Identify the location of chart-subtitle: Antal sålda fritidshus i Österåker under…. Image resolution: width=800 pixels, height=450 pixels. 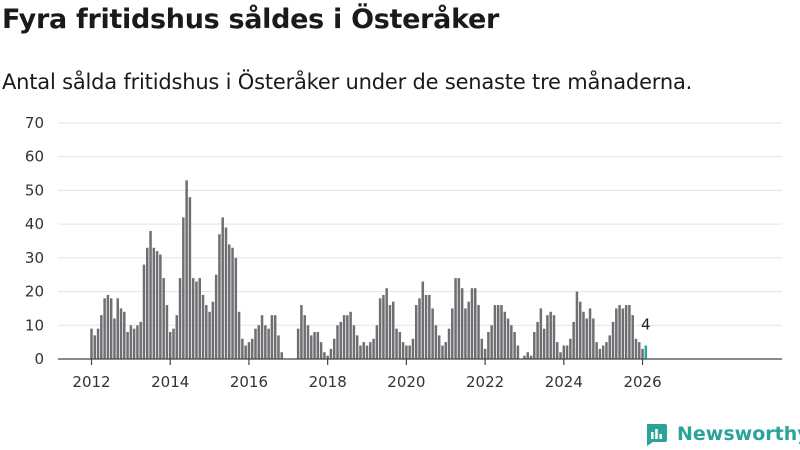
(347, 82).